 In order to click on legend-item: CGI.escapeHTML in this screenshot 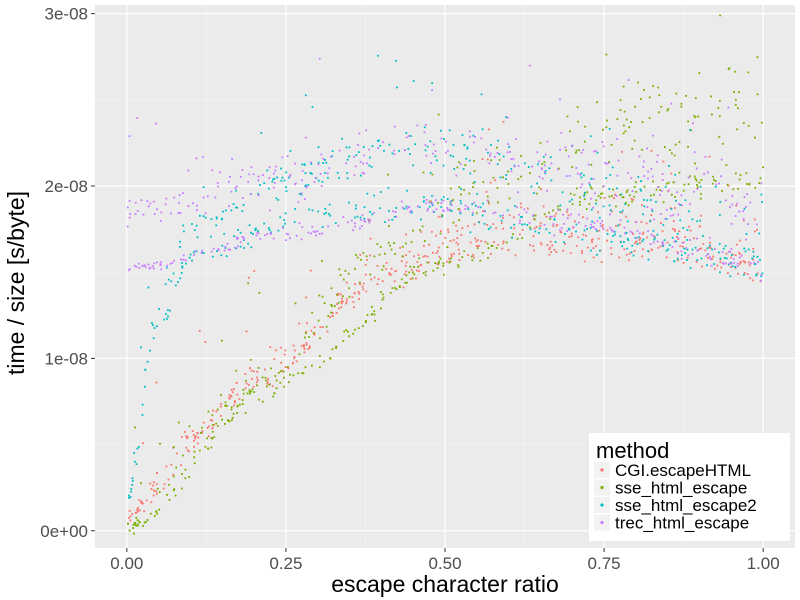, I will do `click(672, 470)`.